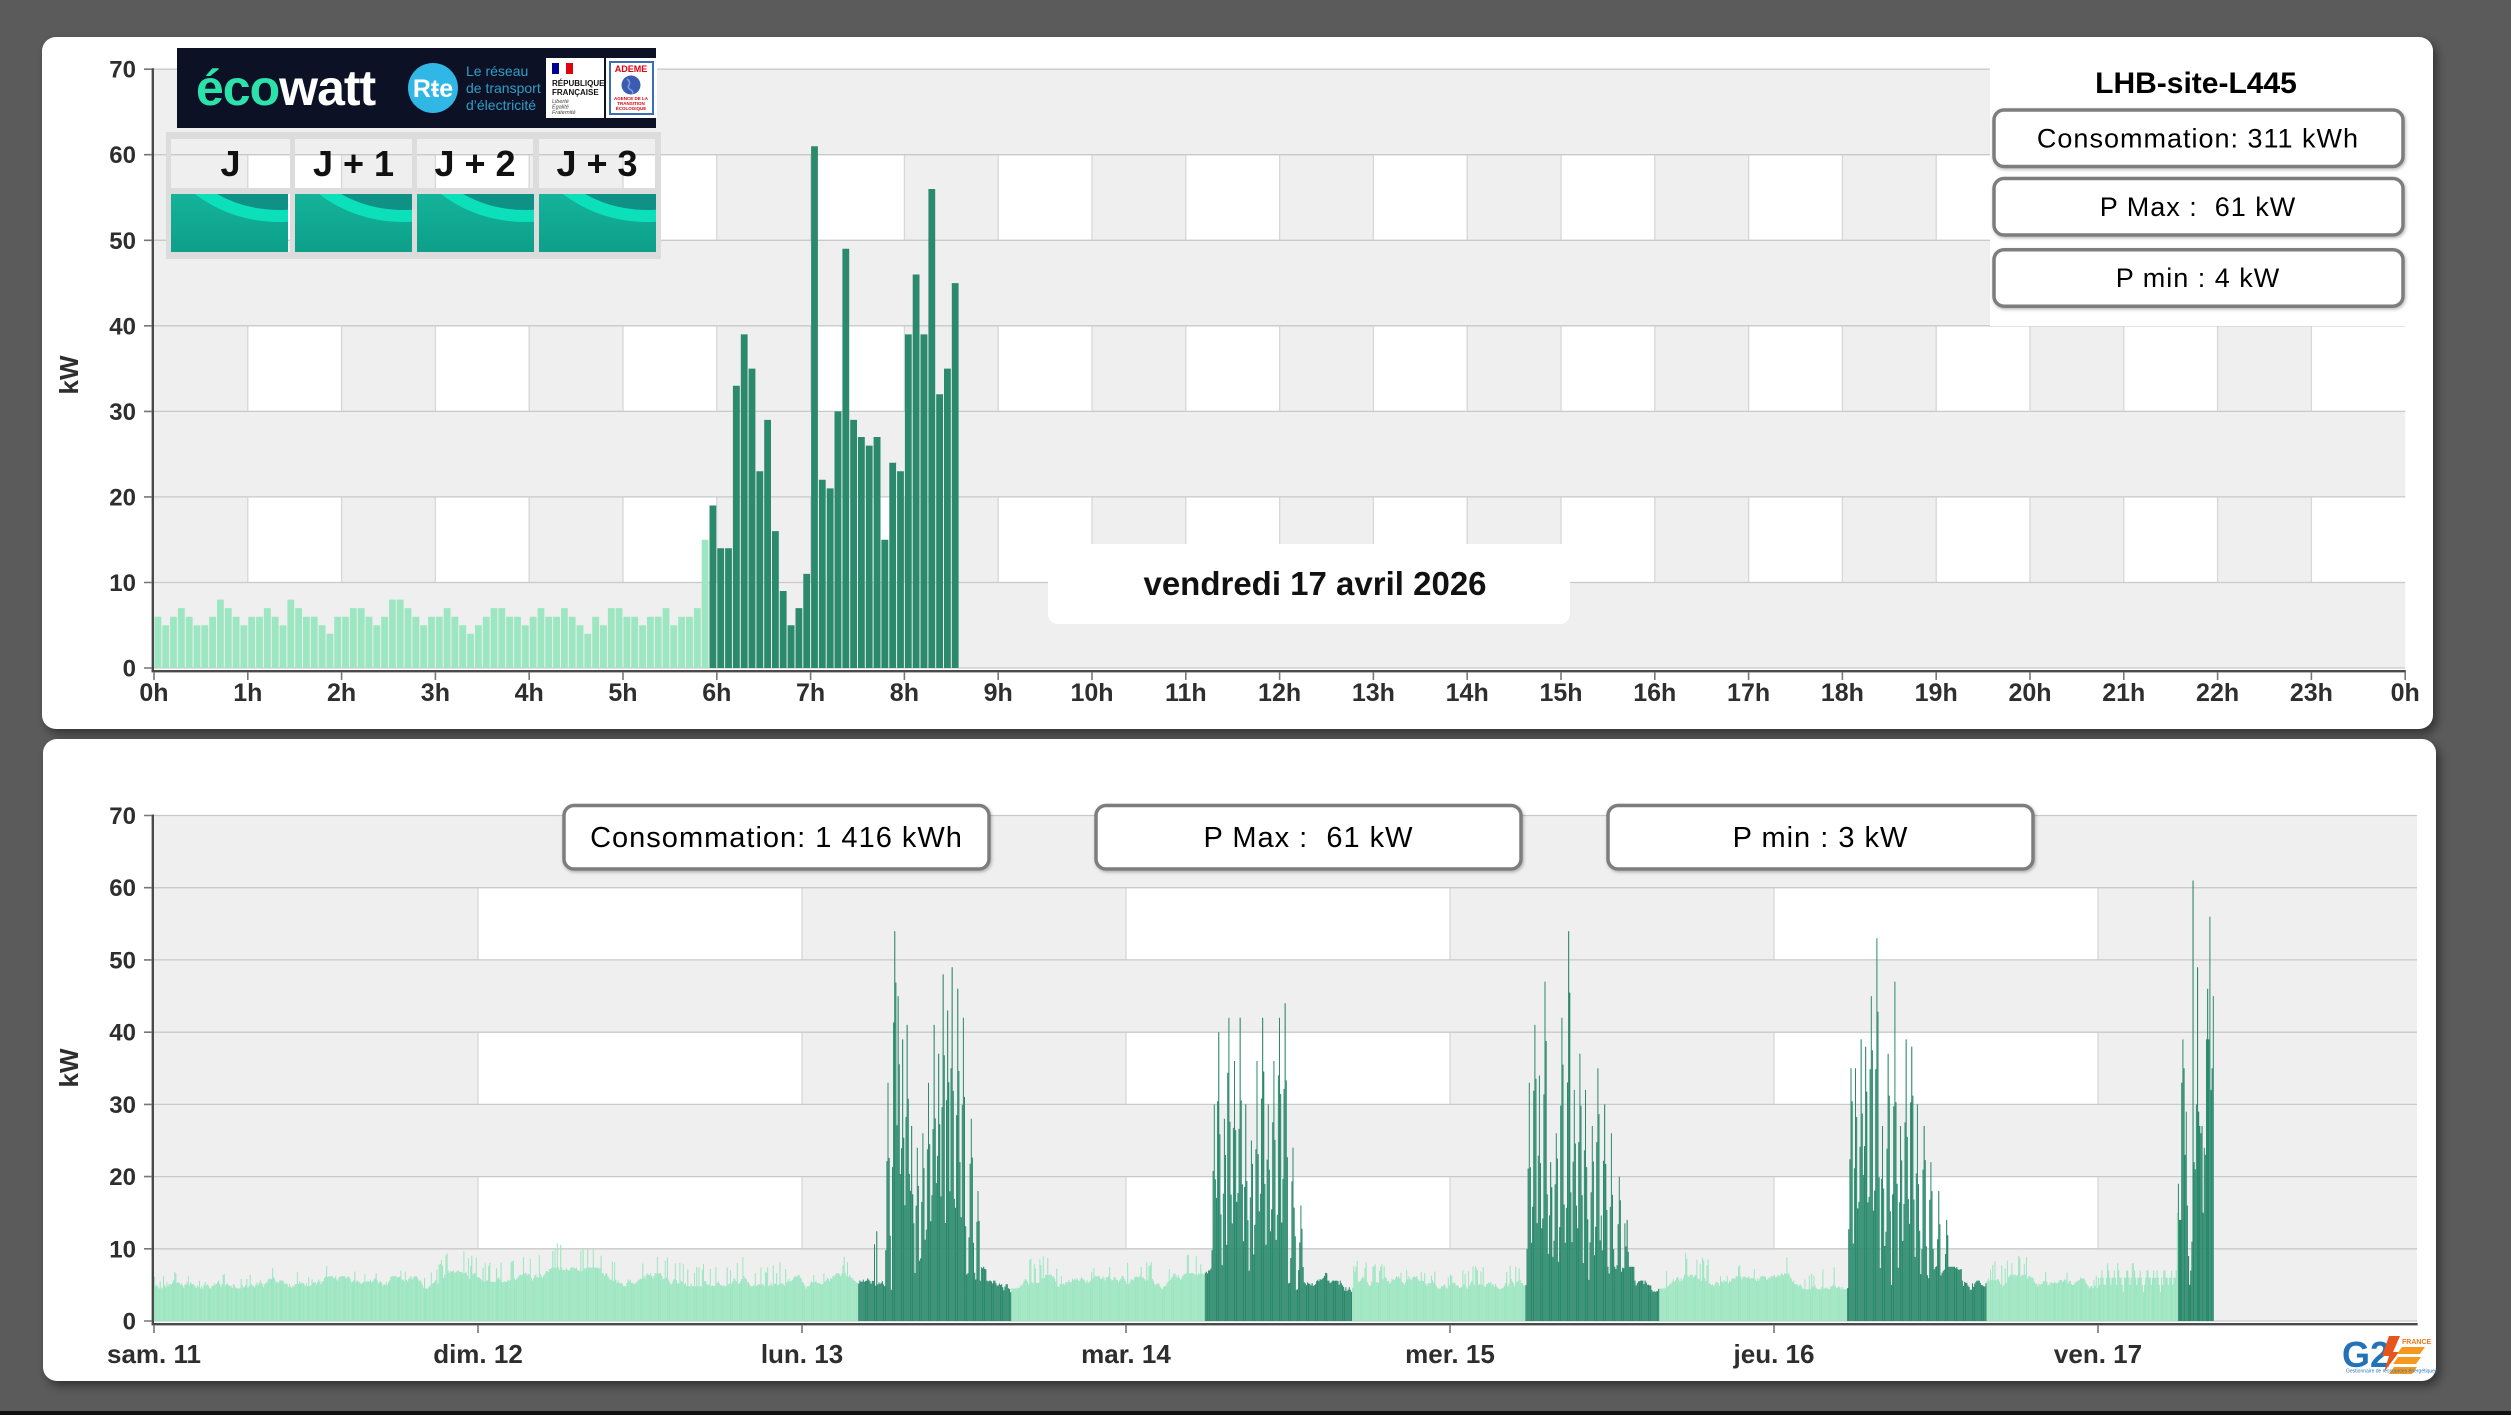 This screenshot has width=2511, height=1415. What do you see at coordinates (1126, 1354) in the screenshot?
I see `svg-text: mar. 14` at bounding box center [1126, 1354].